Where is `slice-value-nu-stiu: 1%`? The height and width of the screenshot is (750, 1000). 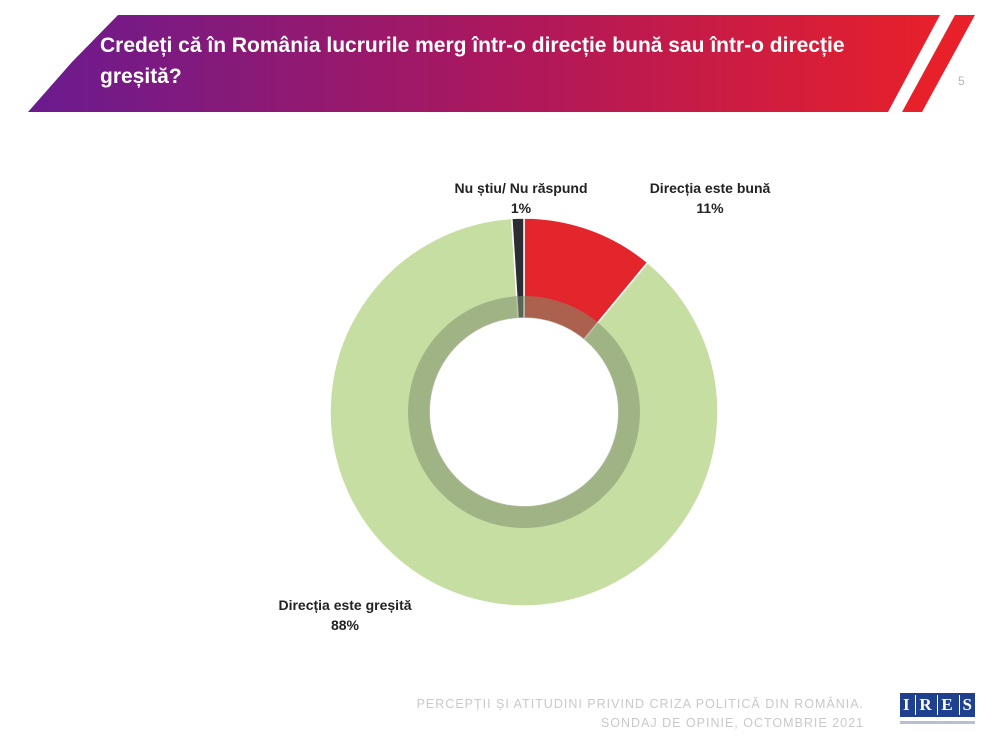 slice-value-nu-stiu: 1% is located at coordinates (521, 208).